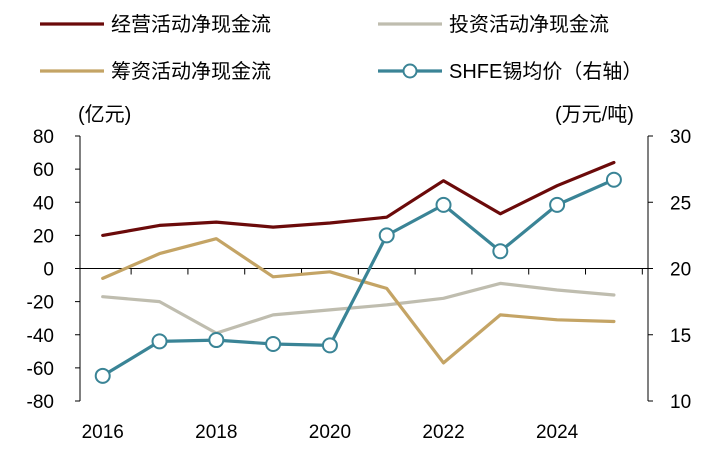 The height and width of the screenshot is (459, 723). Describe the element at coordinates (191, 71) in the screenshot. I see `legend-label-3: 筹资活动净现金流` at that location.